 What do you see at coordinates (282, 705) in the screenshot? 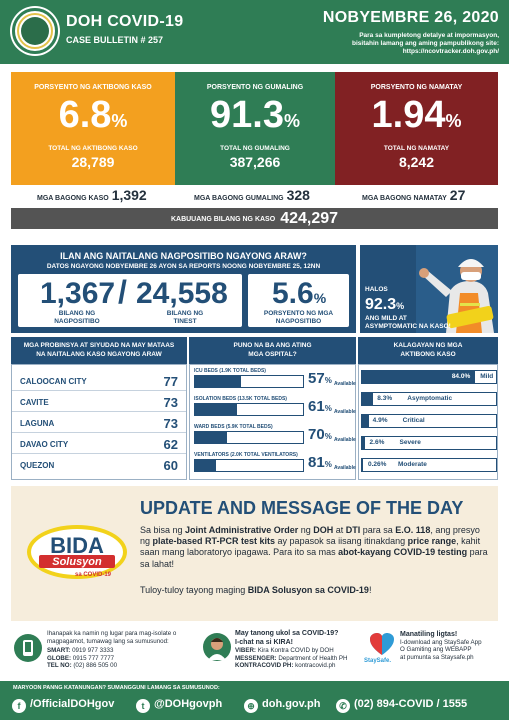
I see `website-link: ⊕ doh.gov.ph` at bounding box center [282, 705].